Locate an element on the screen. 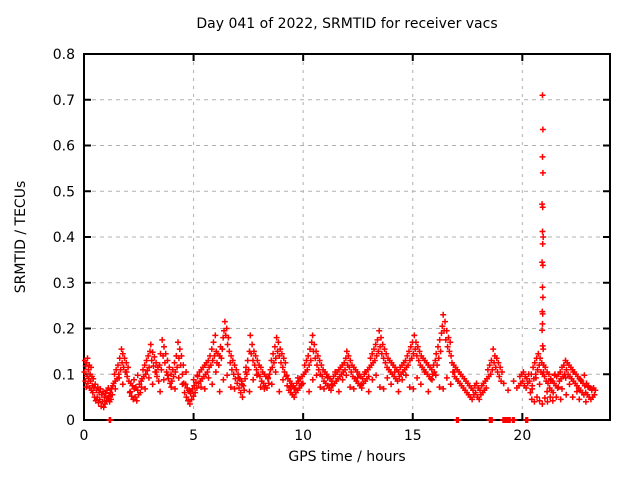 The height and width of the screenshot is (480, 640). x-tick-label: 10 is located at coordinates (303, 436).